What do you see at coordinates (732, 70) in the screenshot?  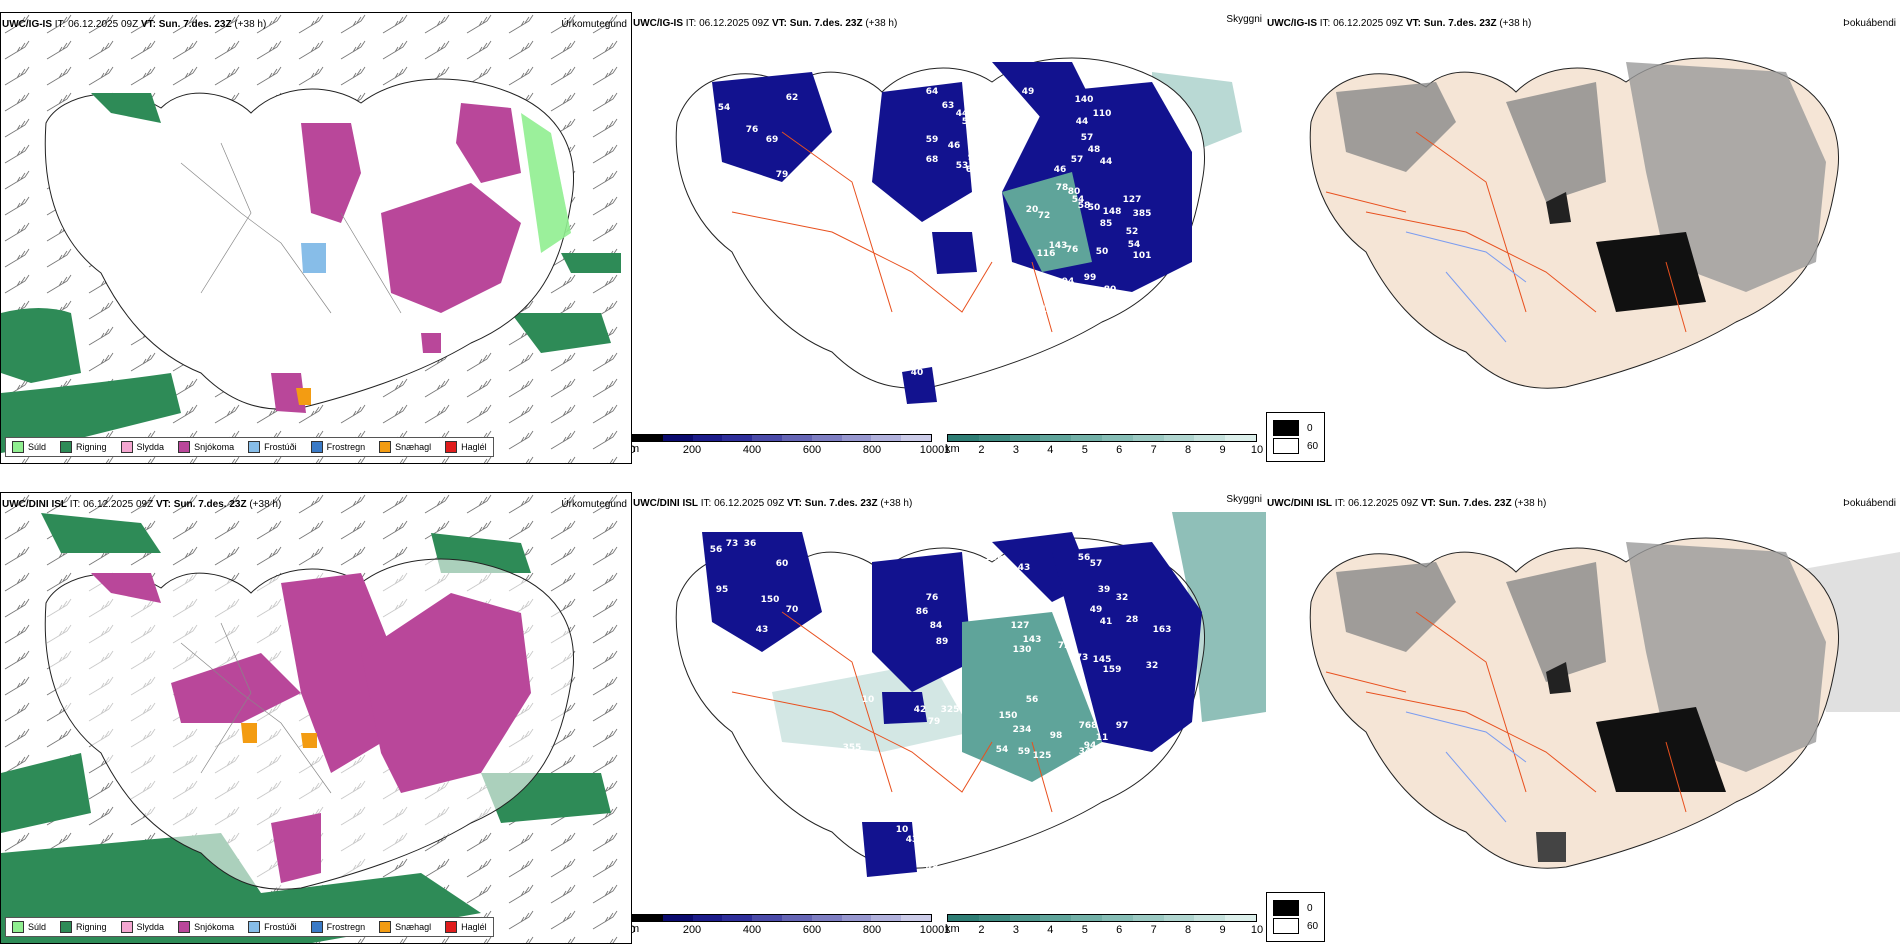 I see `ceiling-value: 40` at bounding box center [732, 70].